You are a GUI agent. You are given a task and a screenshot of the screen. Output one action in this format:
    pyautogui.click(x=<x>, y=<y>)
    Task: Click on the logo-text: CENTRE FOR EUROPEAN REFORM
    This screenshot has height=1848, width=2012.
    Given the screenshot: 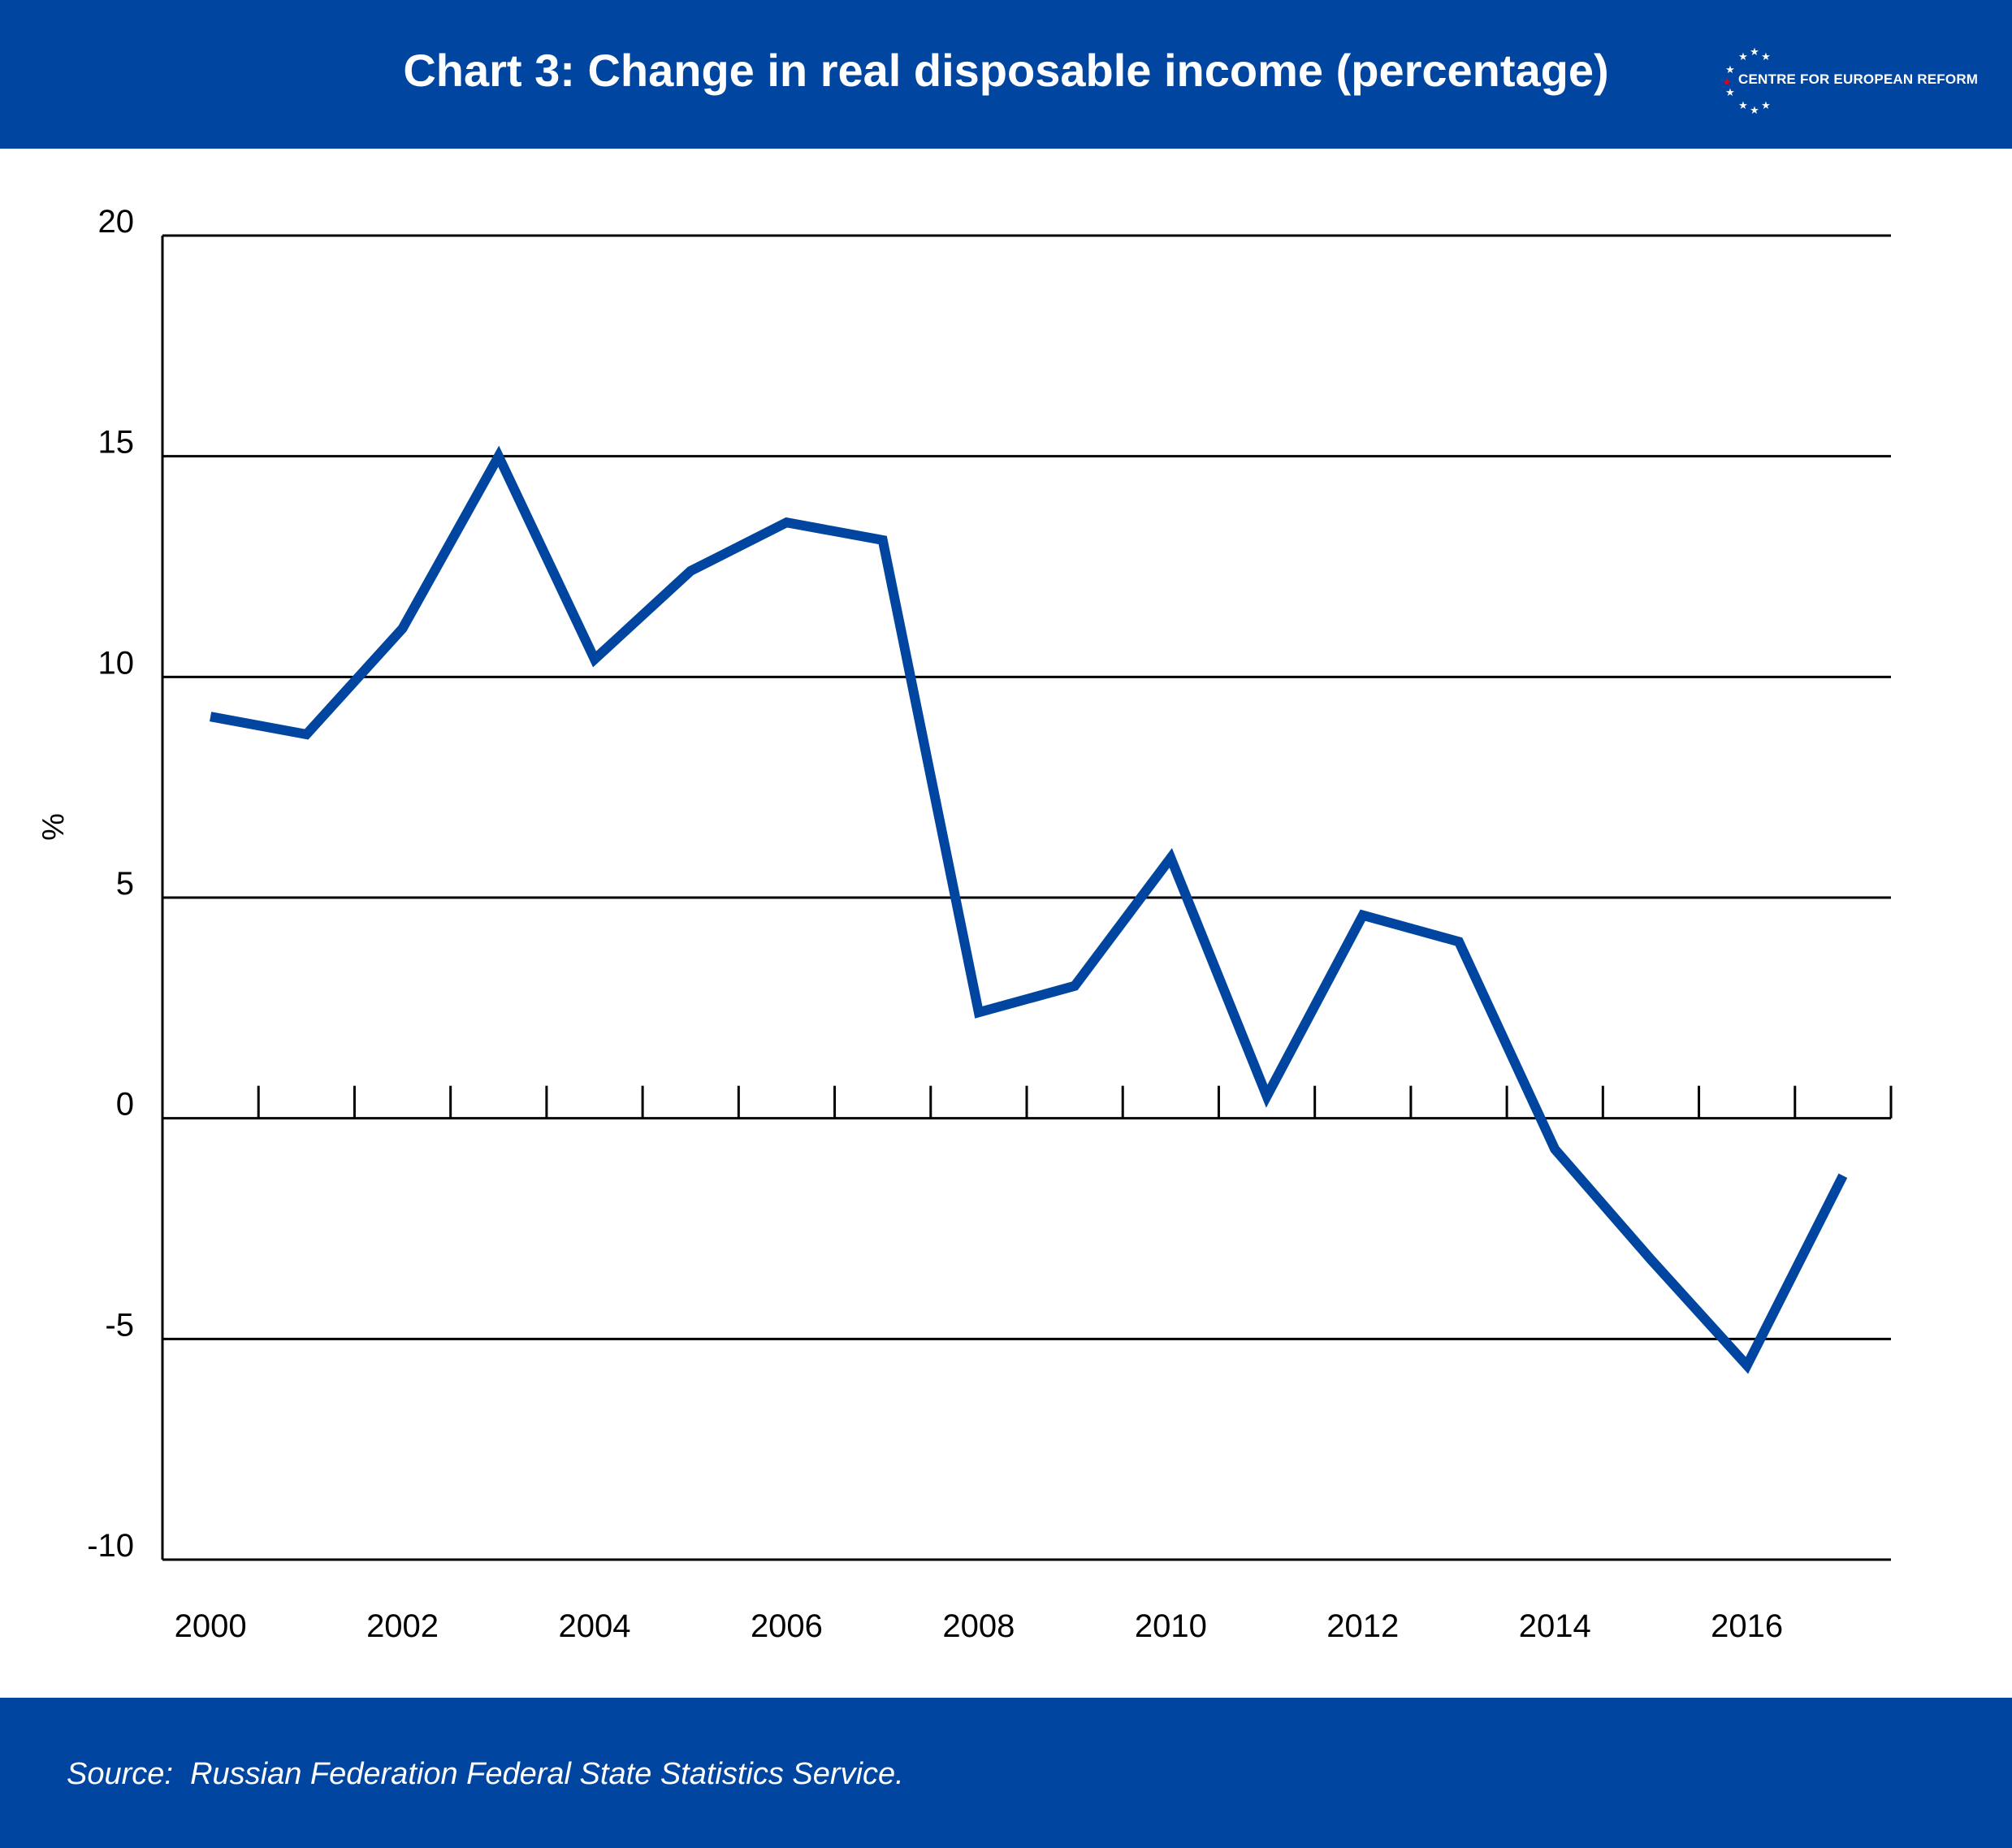 What is the action you would take?
    pyautogui.click(x=1858, y=79)
    